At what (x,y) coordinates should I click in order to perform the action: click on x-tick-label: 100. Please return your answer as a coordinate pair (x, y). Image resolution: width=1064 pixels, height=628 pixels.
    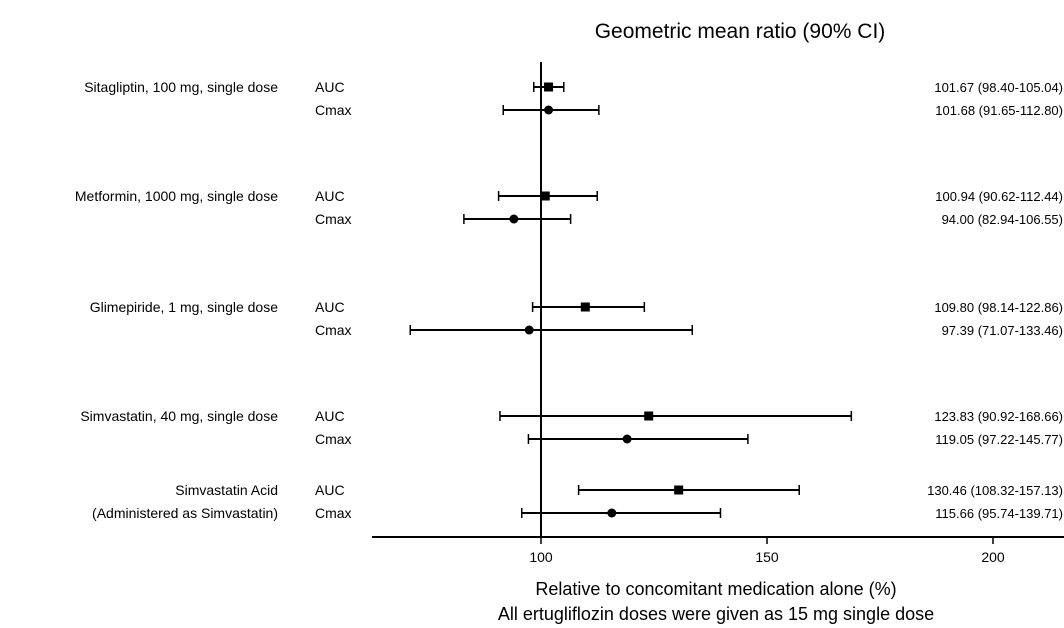
    Looking at the image, I should click on (541, 557).